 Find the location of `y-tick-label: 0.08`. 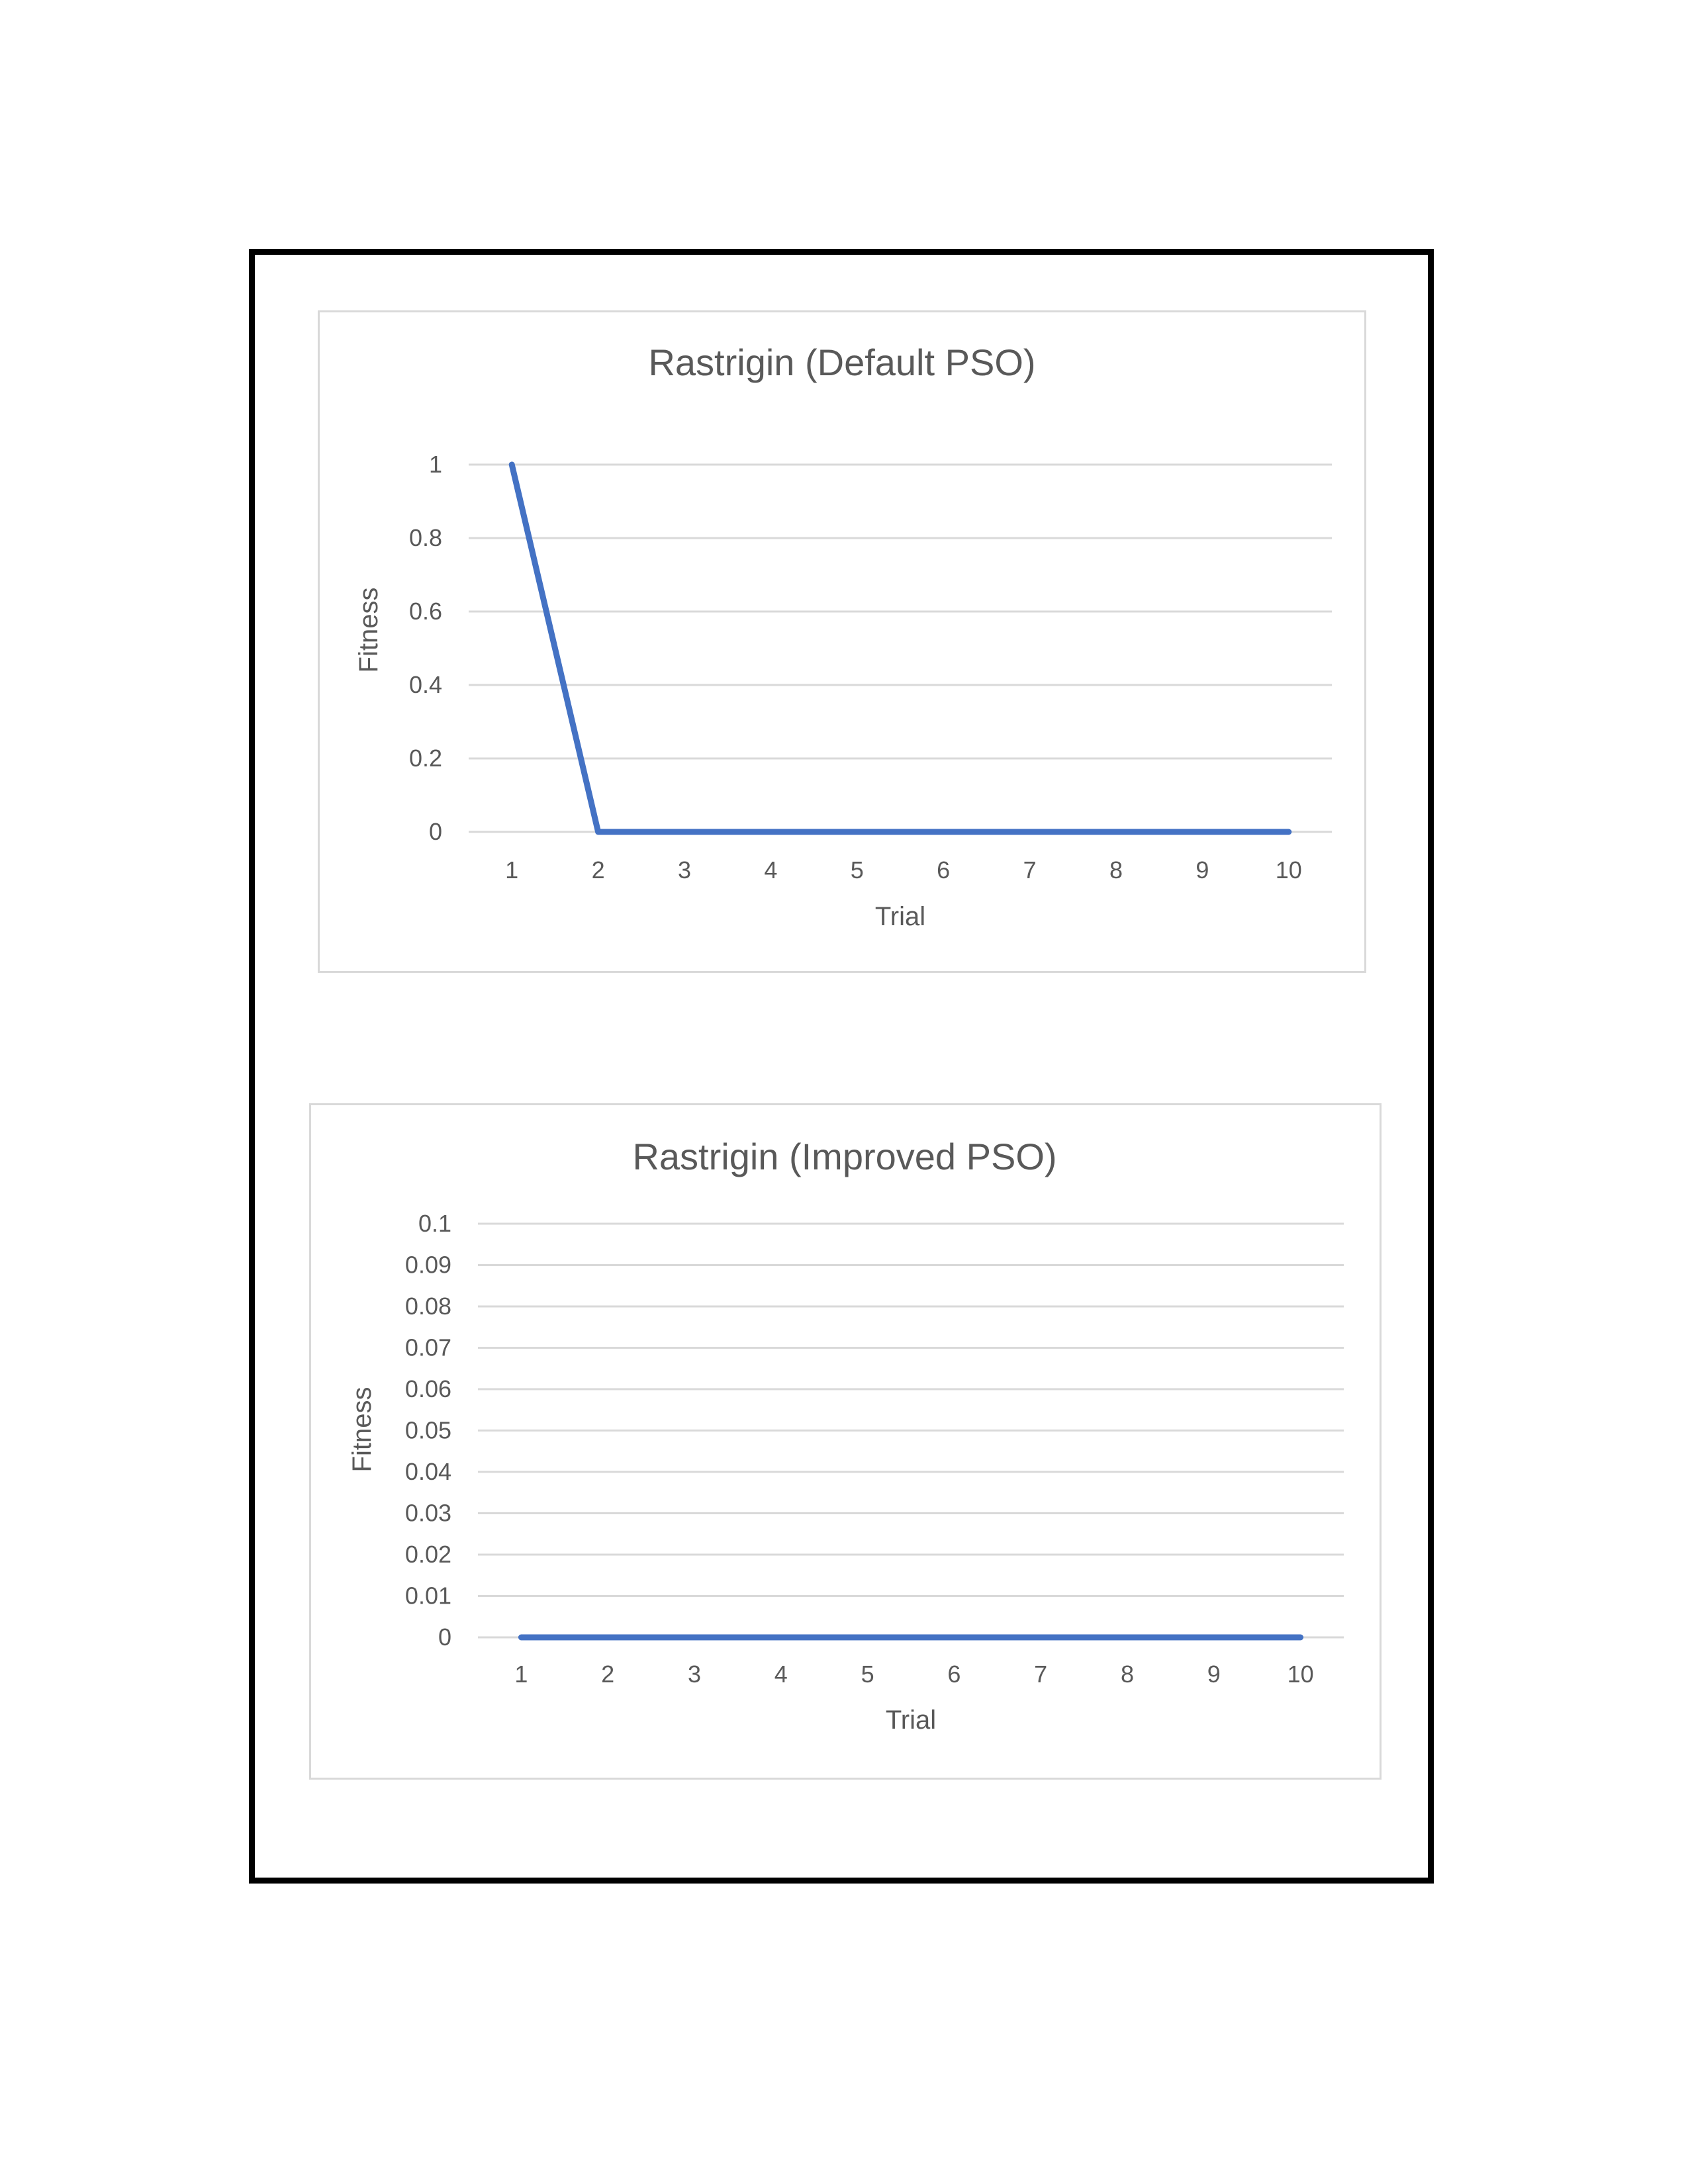

y-tick-label: 0.08 is located at coordinates (428, 1306).